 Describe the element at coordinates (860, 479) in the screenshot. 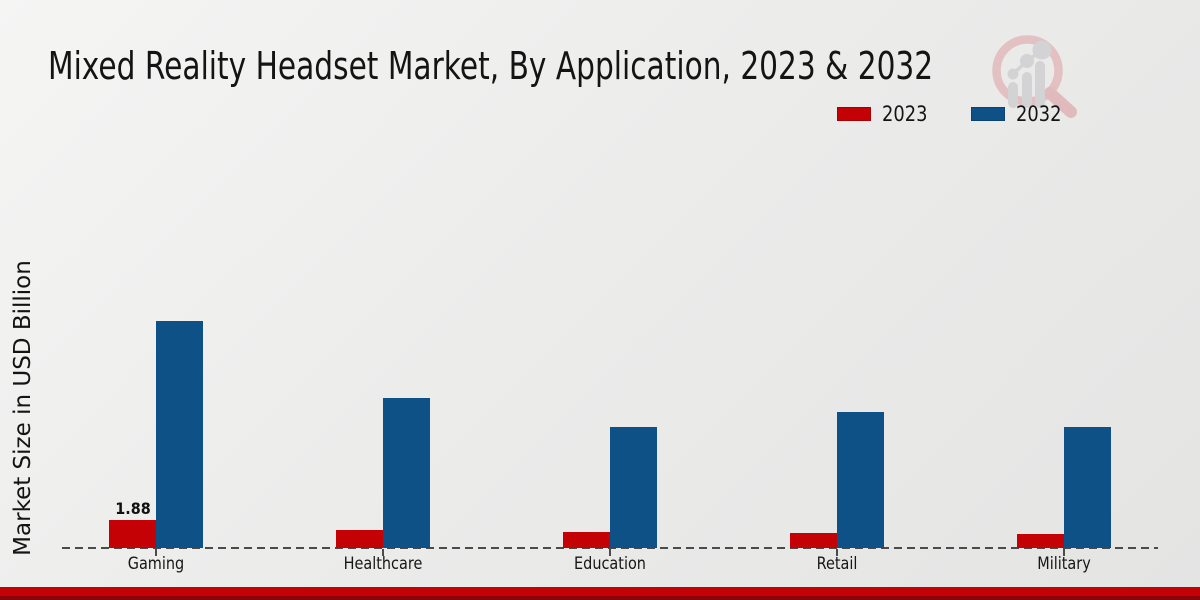

I see `bar-2032-retail` at that location.